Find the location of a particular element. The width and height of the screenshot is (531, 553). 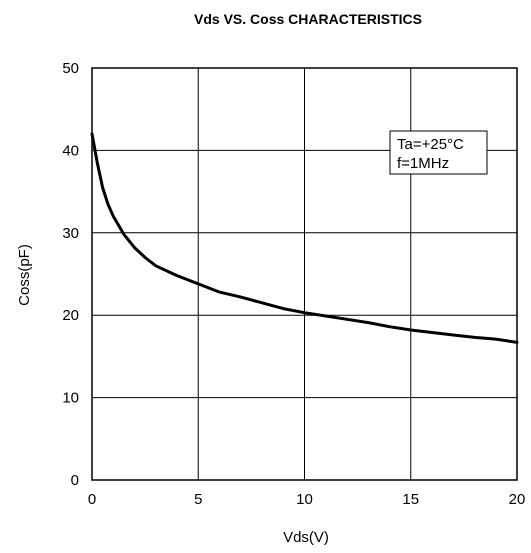

annotation-box-frame is located at coordinates (438, 152).